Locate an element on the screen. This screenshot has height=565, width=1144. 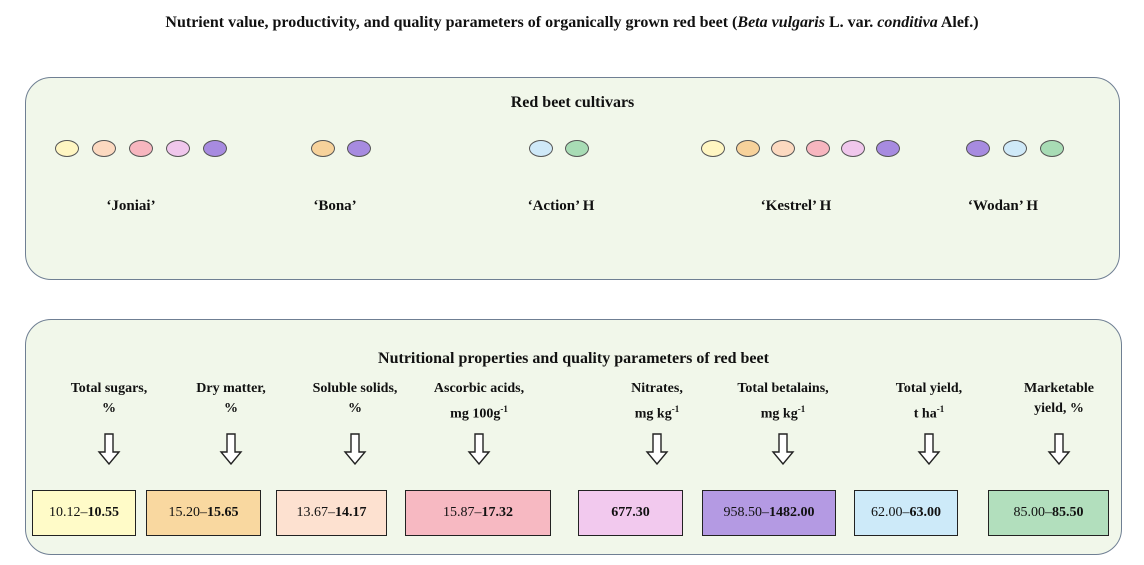
value-high: 17.32 is located at coordinates (497, 512).